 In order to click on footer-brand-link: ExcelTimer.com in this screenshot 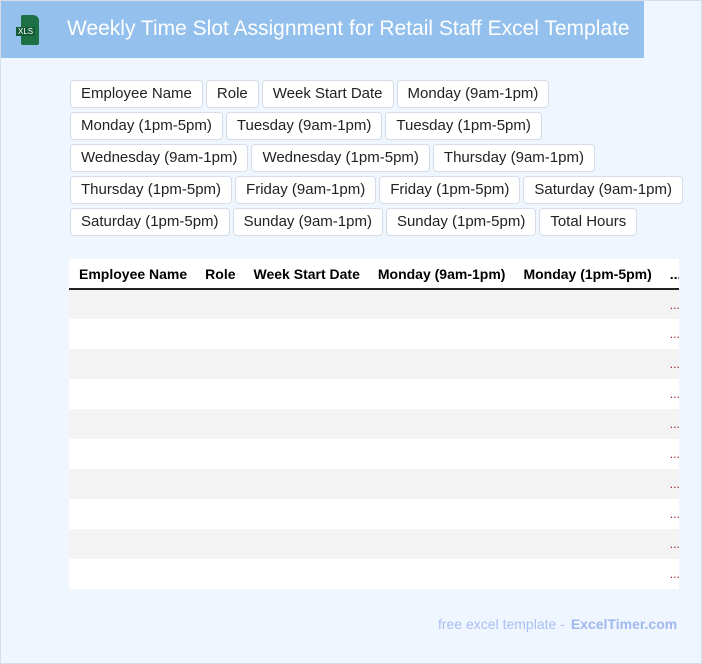, I will do `click(624, 624)`.